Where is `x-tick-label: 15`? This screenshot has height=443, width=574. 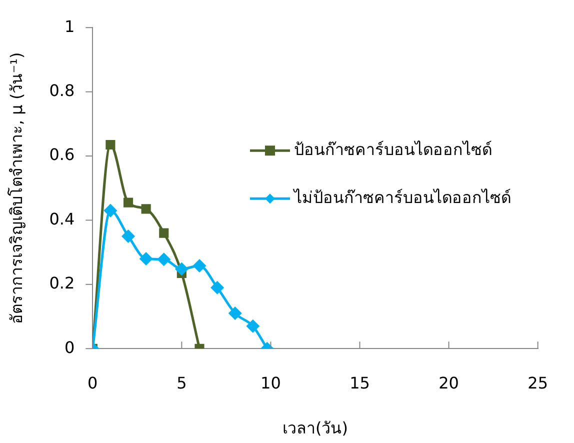 x-tick-label: 15 is located at coordinates (360, 382).